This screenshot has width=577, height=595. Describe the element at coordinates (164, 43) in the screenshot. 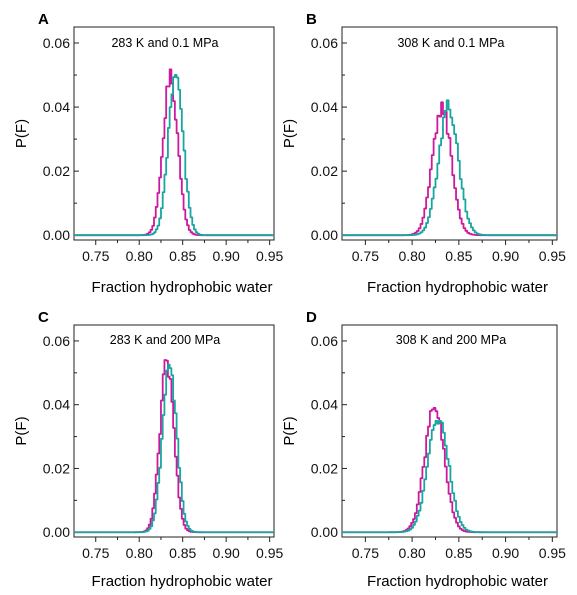

I see `panel-annotation: 283 K and 0.1 MPa` at that location.